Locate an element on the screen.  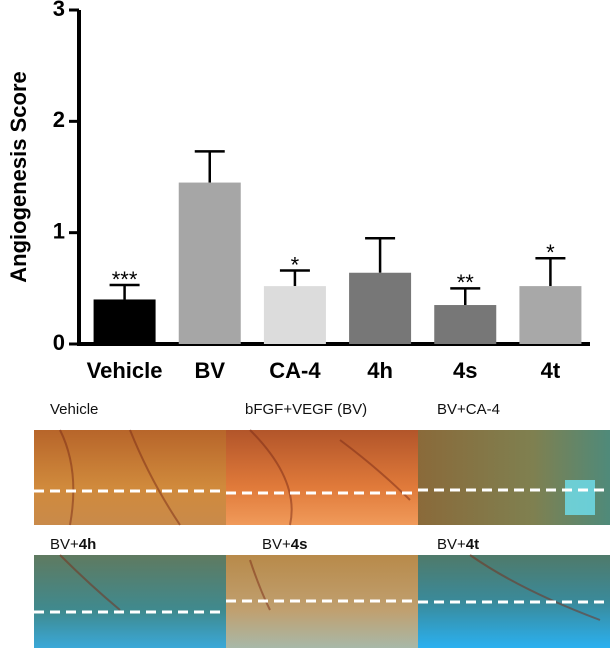
significance: ** is located at coordinates (466, 282).